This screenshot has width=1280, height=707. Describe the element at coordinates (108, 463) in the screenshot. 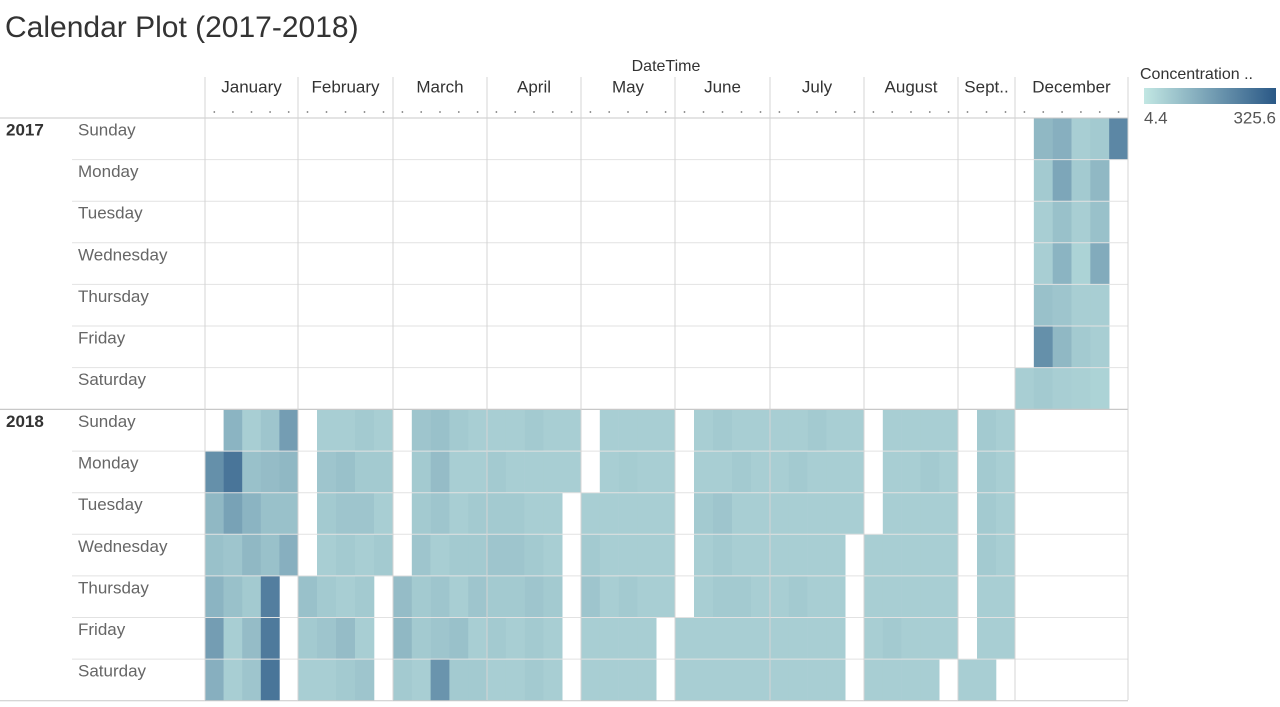

I see `day-label: Monday` at that location.